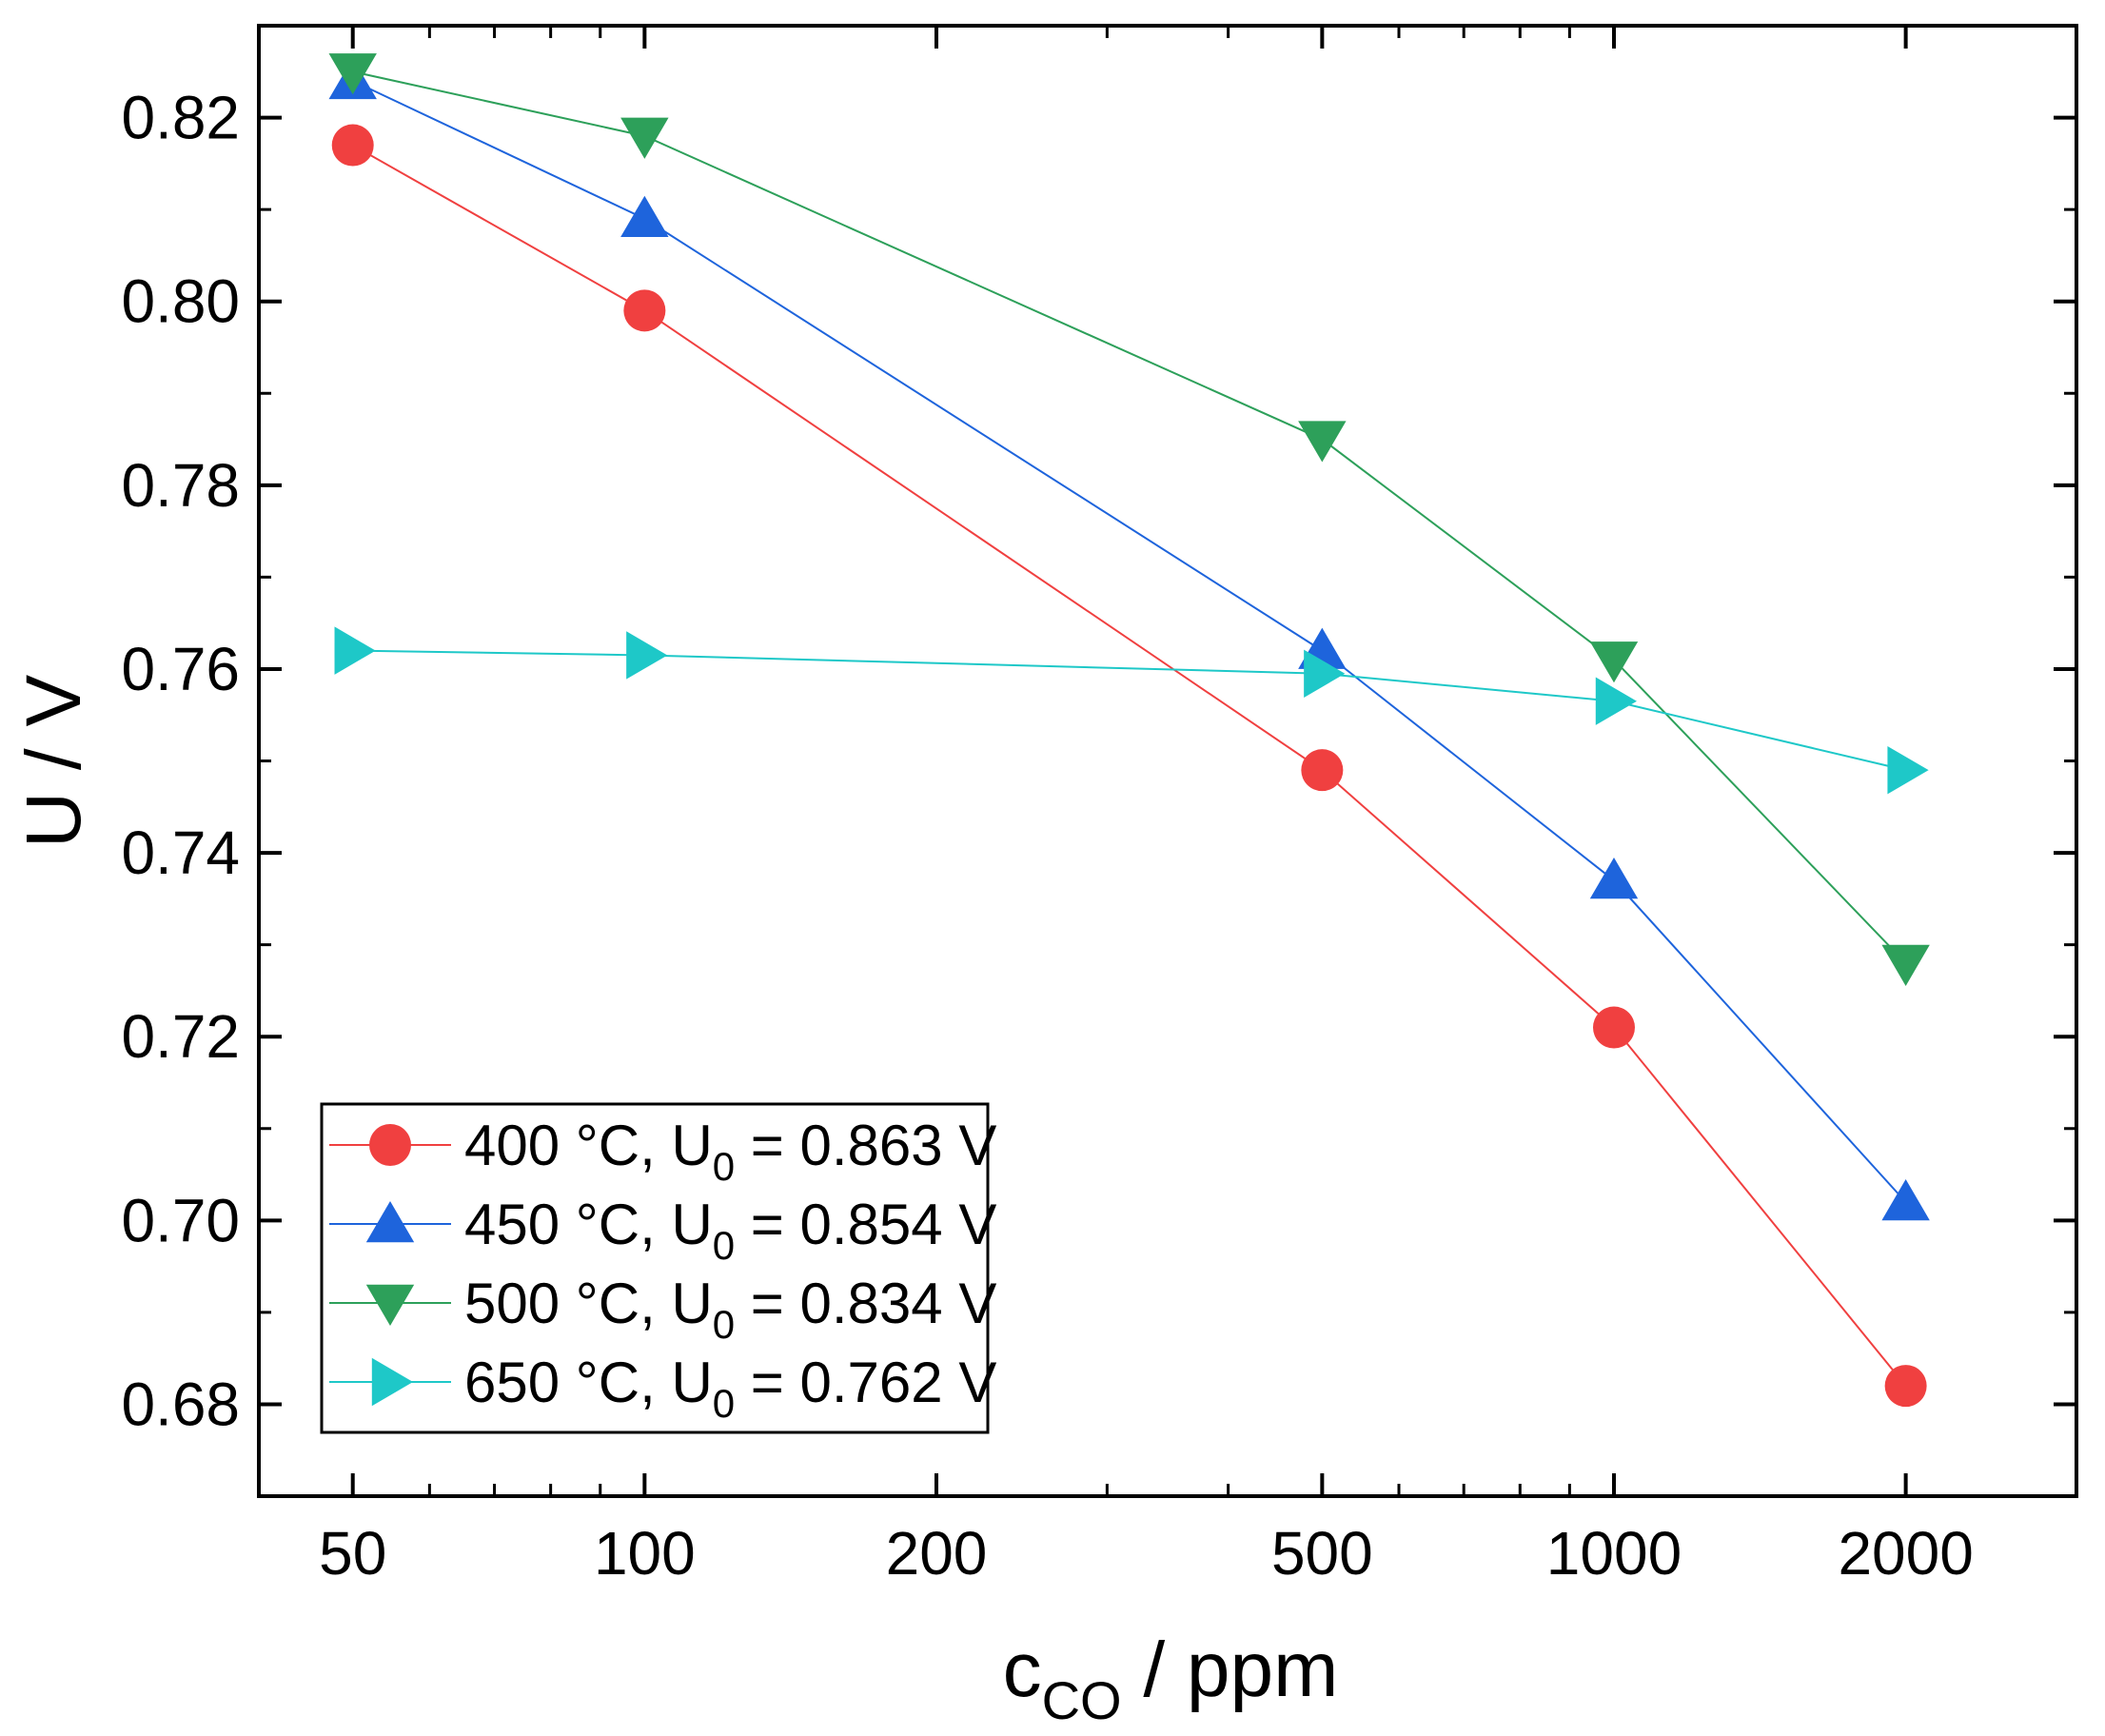 The height and width of the screenshot is (1736, 2105). What do you see at coordinates (1171, 1678) in the screenshot?
I see `x-axis-title: cCO / ppm` at bounding box center [1171, 1678].